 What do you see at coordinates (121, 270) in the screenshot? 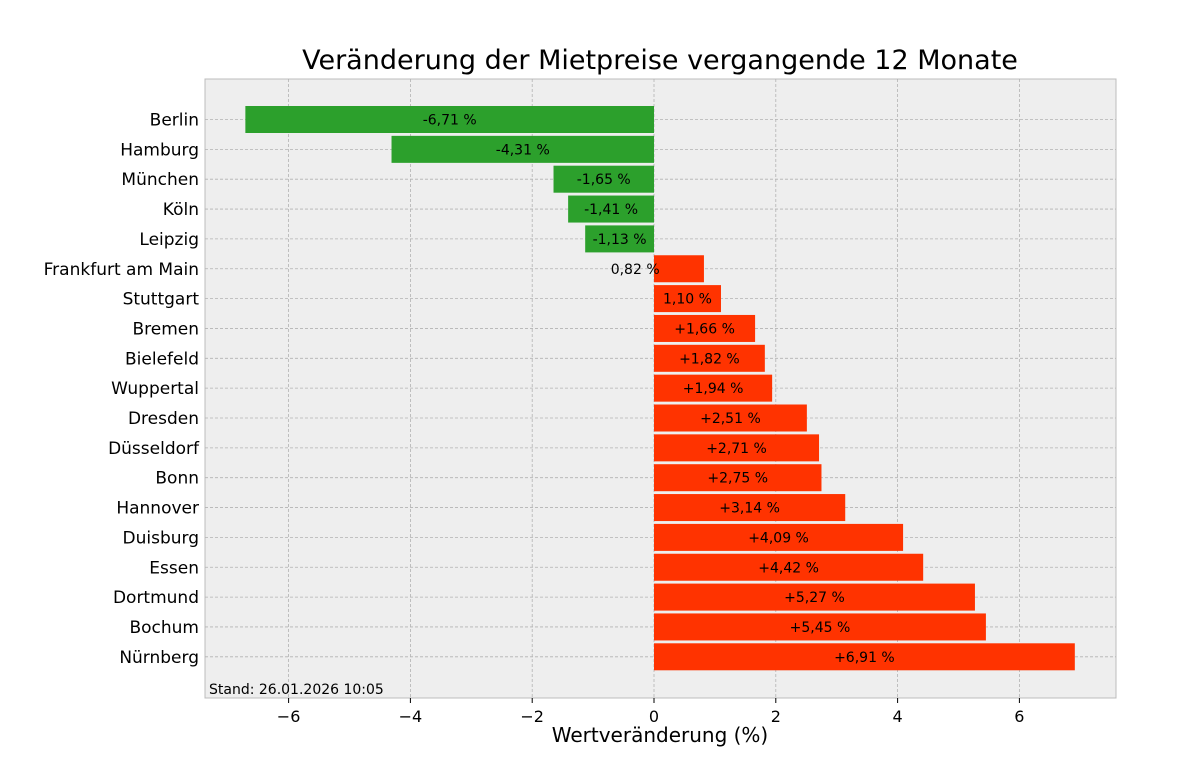
I see `y-tick-label-5: Frankfurt am Main` at bounding box center [121, 270].